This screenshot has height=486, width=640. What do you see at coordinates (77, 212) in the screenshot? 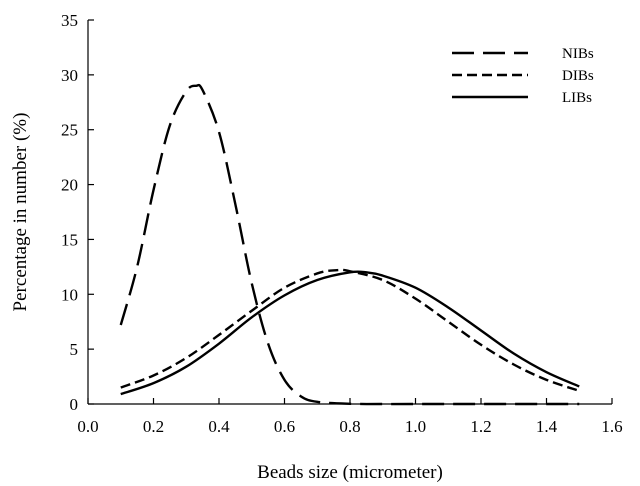
I see `y-ticks: 0 5 10 15 20 25 30 35` at bounding box center [77, 212].